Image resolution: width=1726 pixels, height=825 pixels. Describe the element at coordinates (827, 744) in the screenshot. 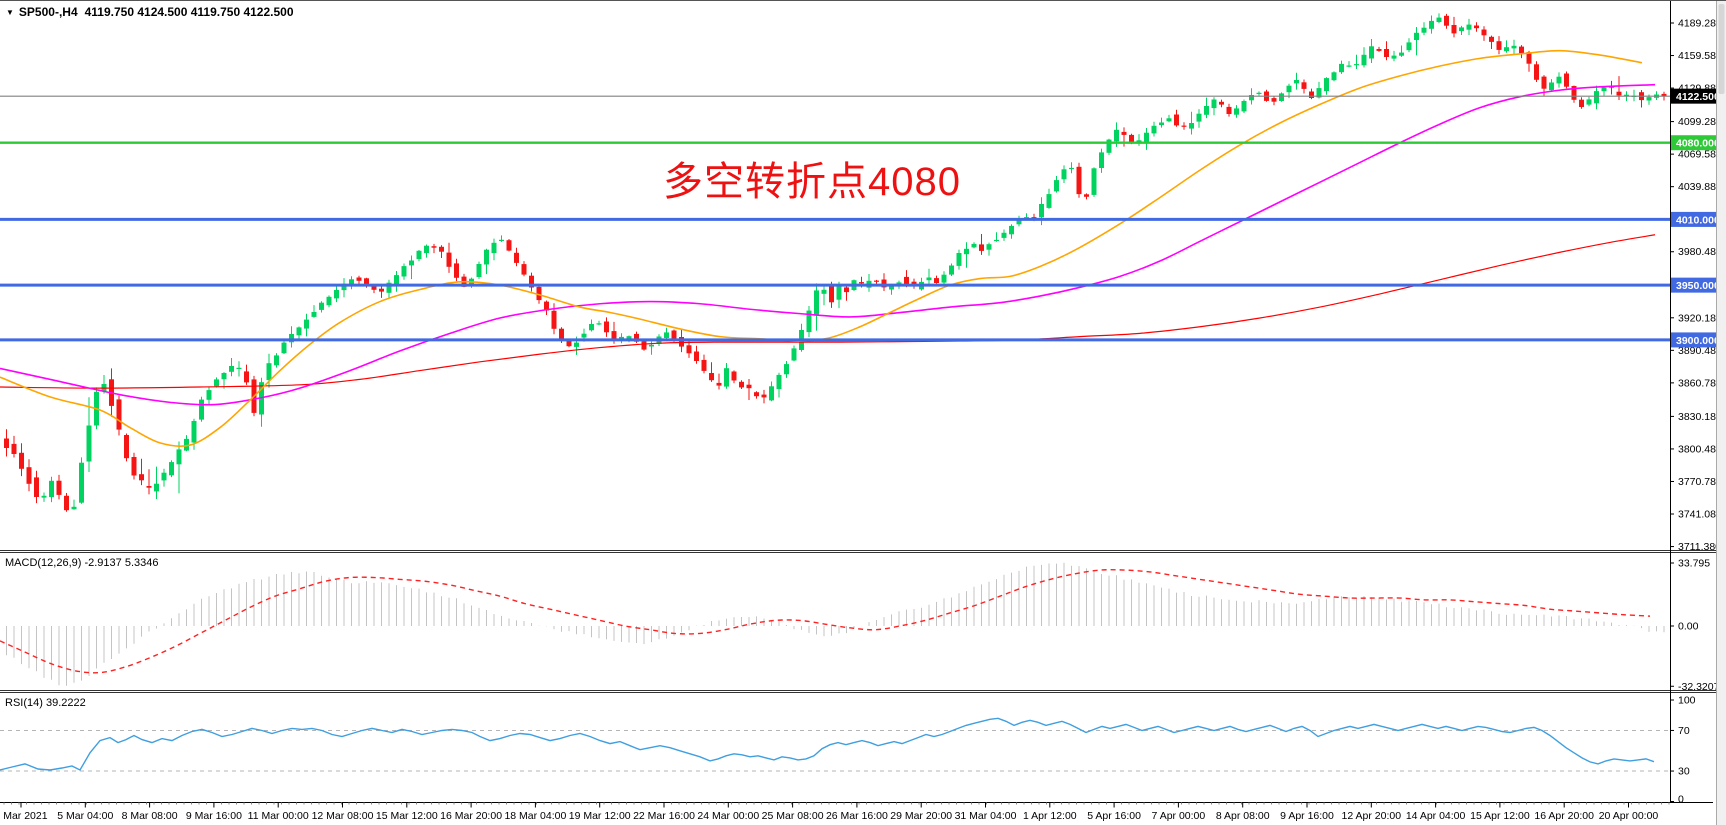

I see `rsi-line` at that location.